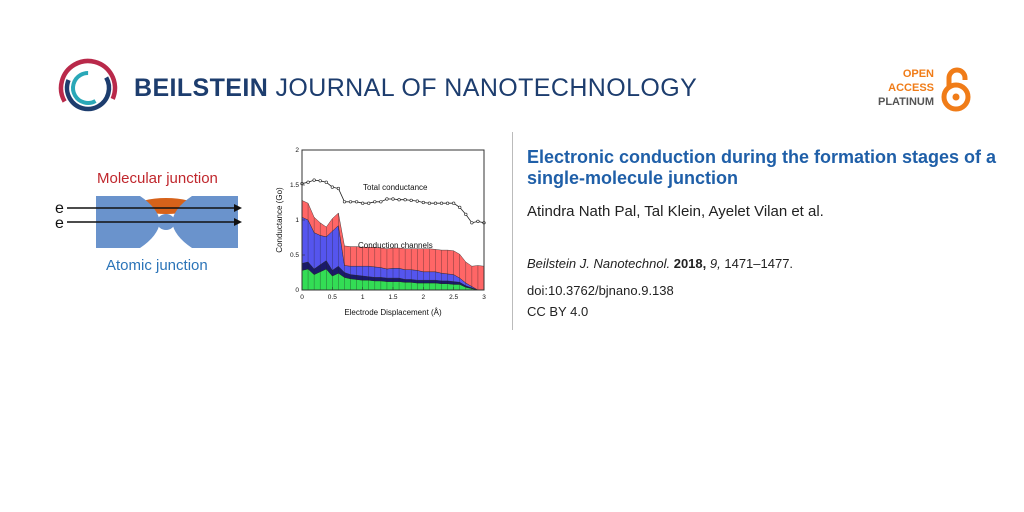 This screenshot has width=1024, height=512. What do you see at coordinates (956, 89) in the screenshot?
I see `open-lock-icon` at bounding box center [956, 89].